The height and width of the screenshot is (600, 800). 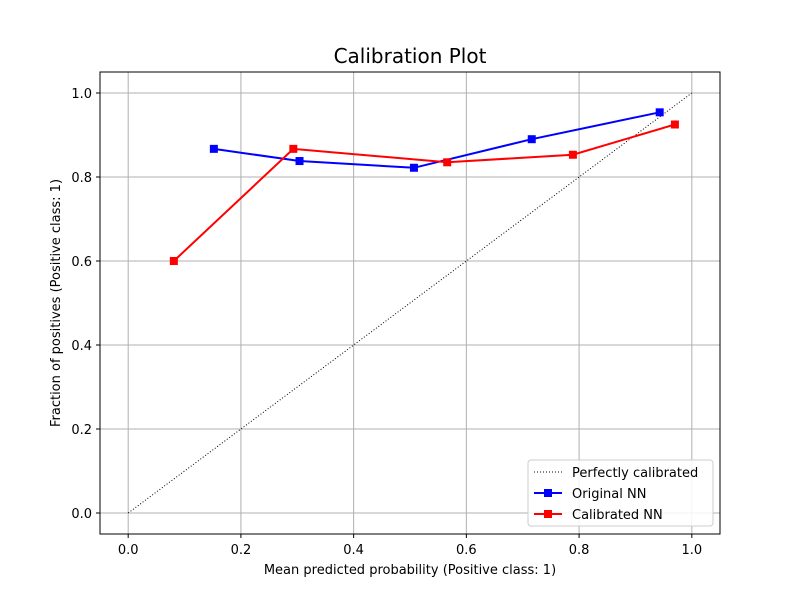 I want to click on y-tick-label: 0.4, so click(x=81, y=346).